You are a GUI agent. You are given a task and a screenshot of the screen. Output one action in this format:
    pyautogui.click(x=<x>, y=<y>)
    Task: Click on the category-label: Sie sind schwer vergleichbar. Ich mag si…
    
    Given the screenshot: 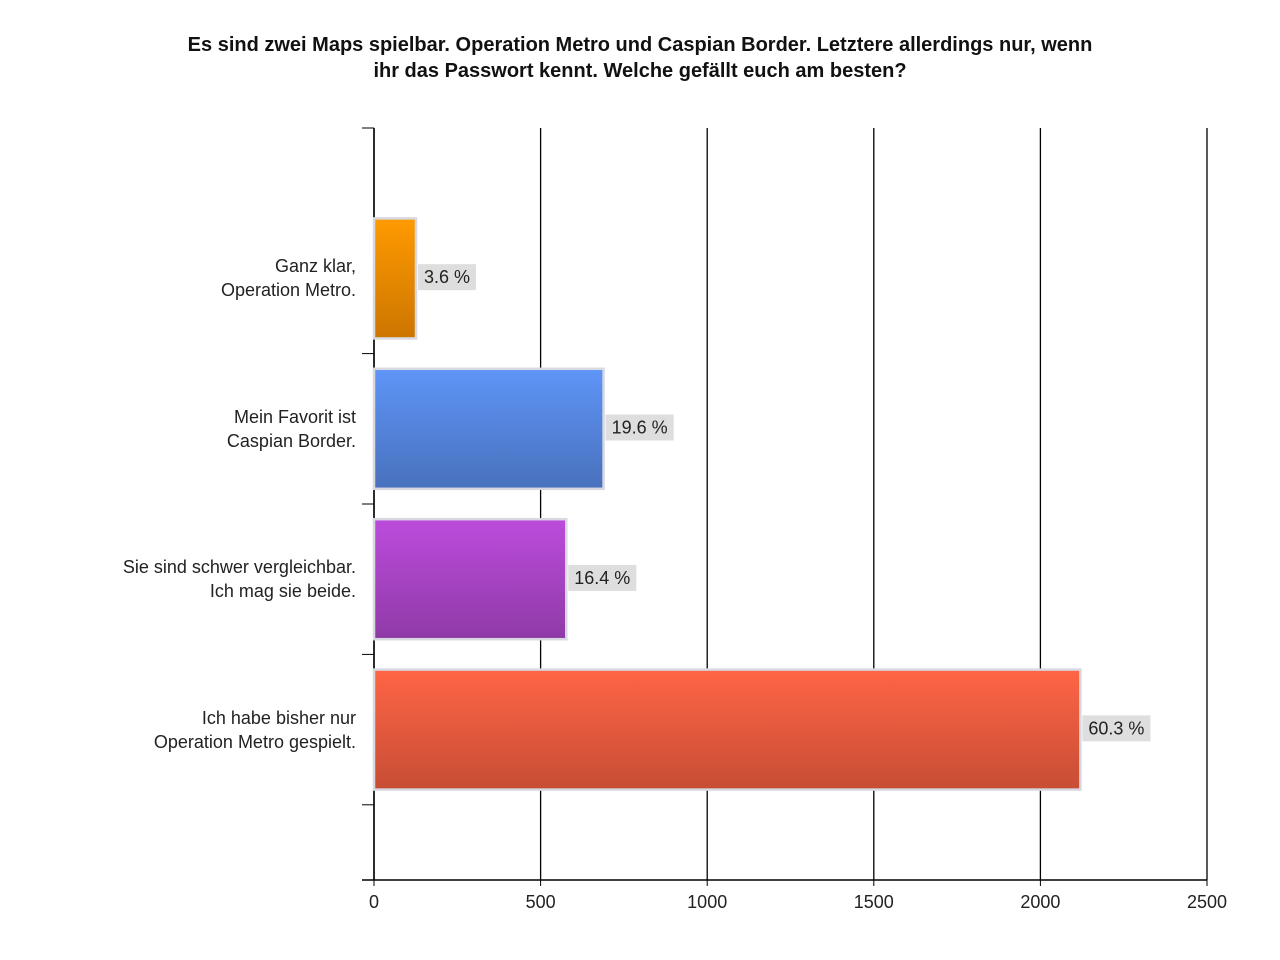 What is the action you would take?
    pyautogui.click(x=239, y=579)
    